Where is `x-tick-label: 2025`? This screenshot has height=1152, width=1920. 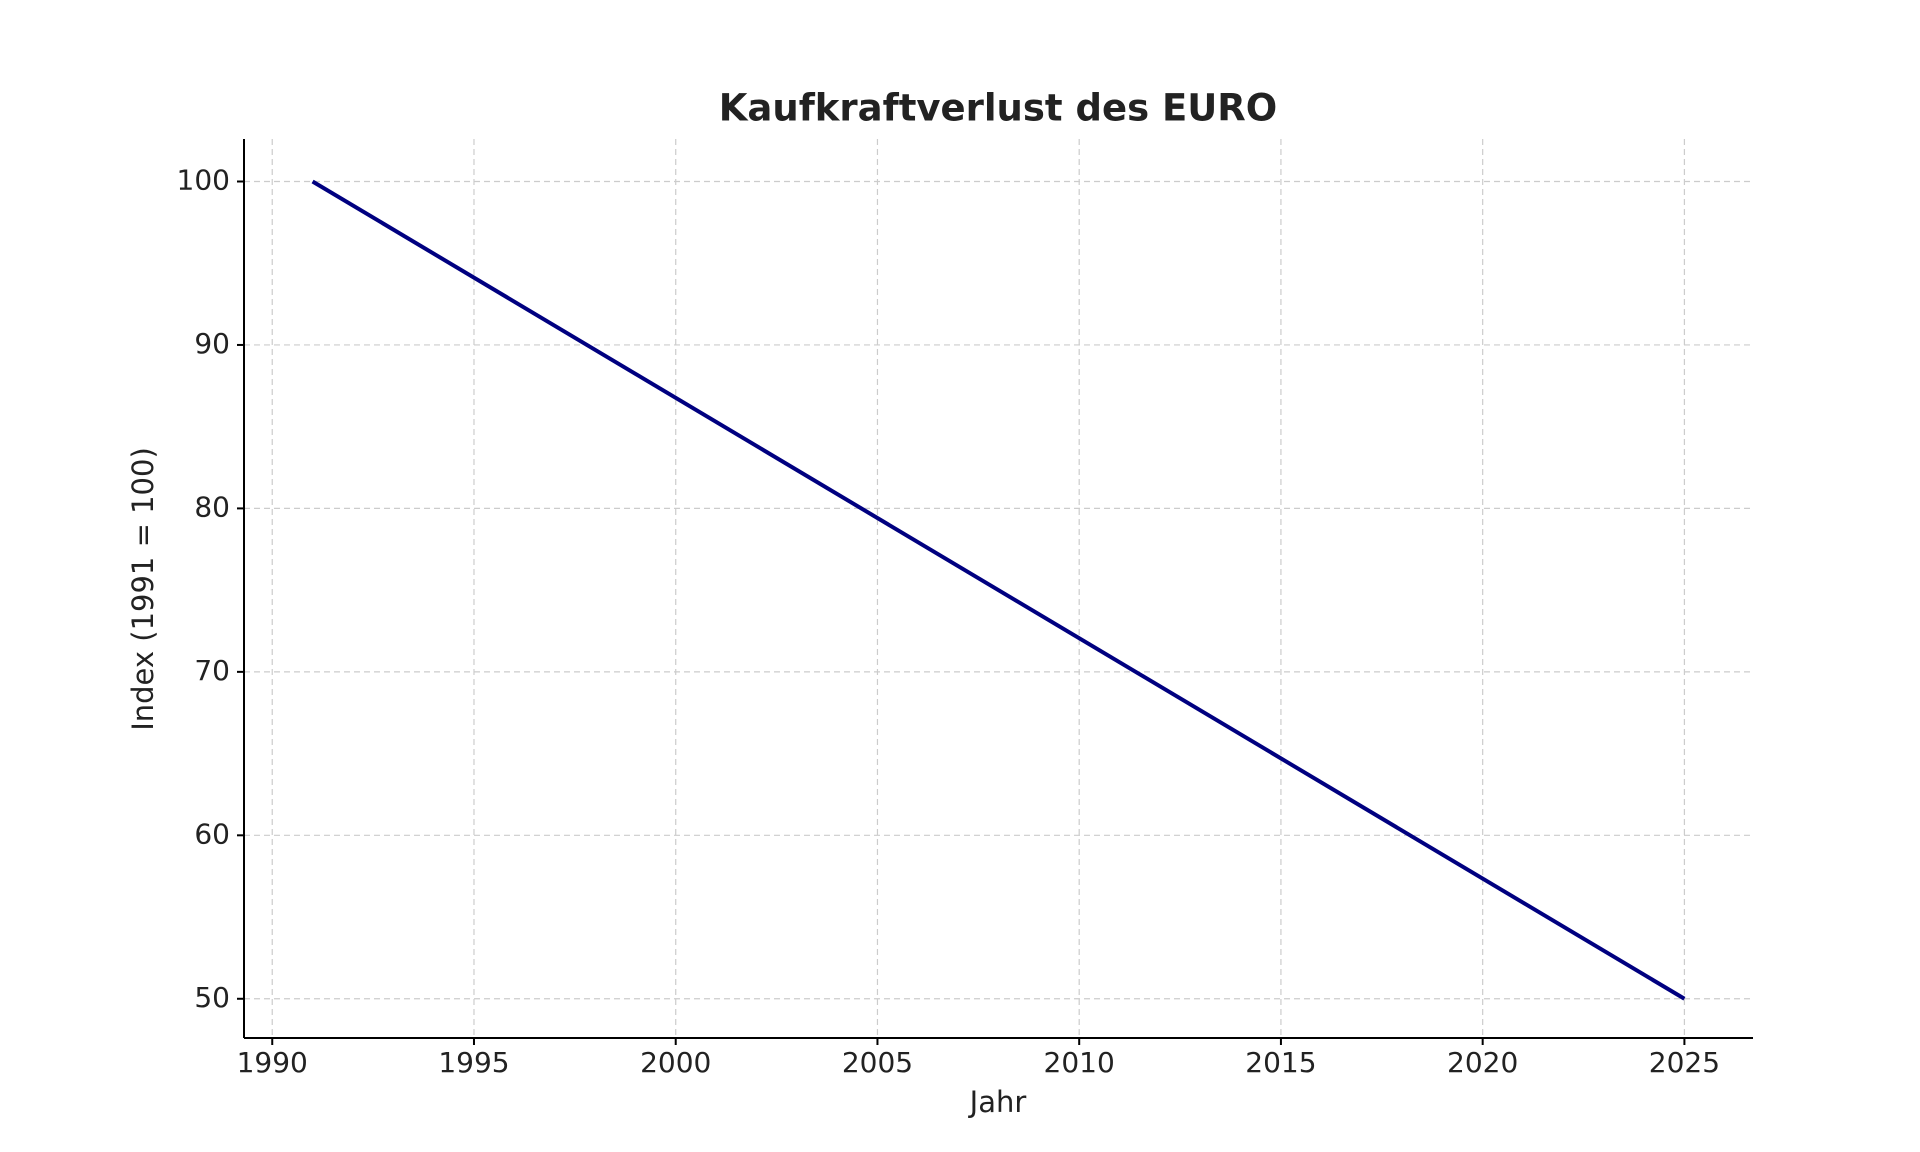
x-tick-label: 2025 is located at coordinates (1684, 1062).